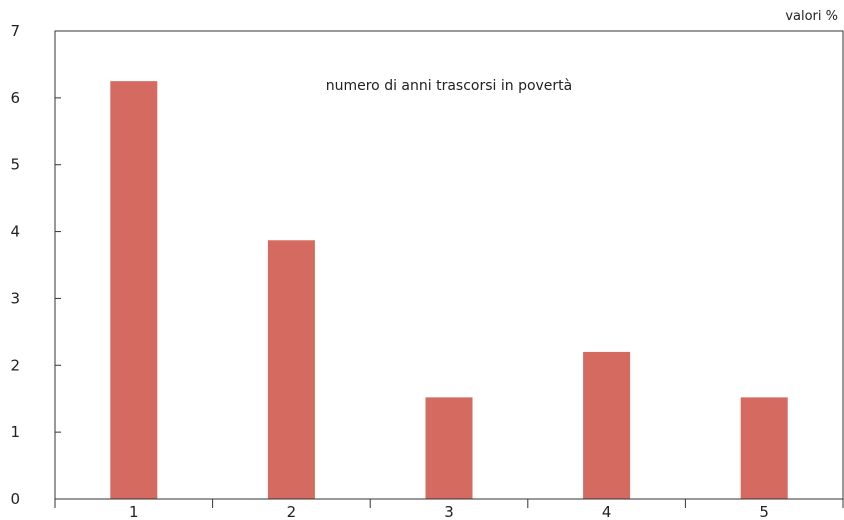 The height and width of the screenshot is (520, 844). Describe the element at coordinates (15, 298) in the screenshot. I see `y-tick-label: 3` at that location.